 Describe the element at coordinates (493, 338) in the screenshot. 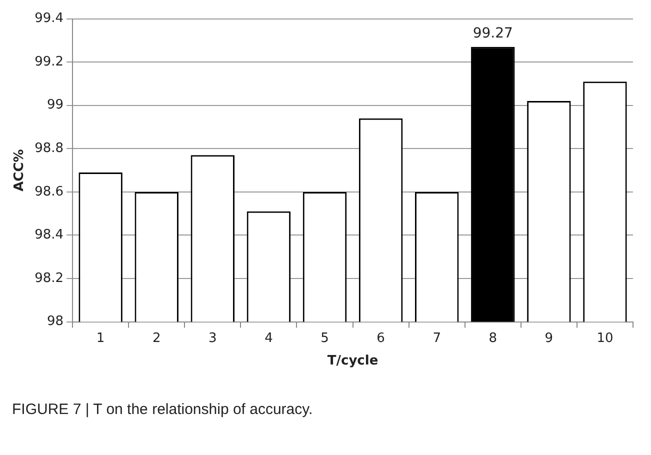

I see `x-tick-label: 8` at that location.